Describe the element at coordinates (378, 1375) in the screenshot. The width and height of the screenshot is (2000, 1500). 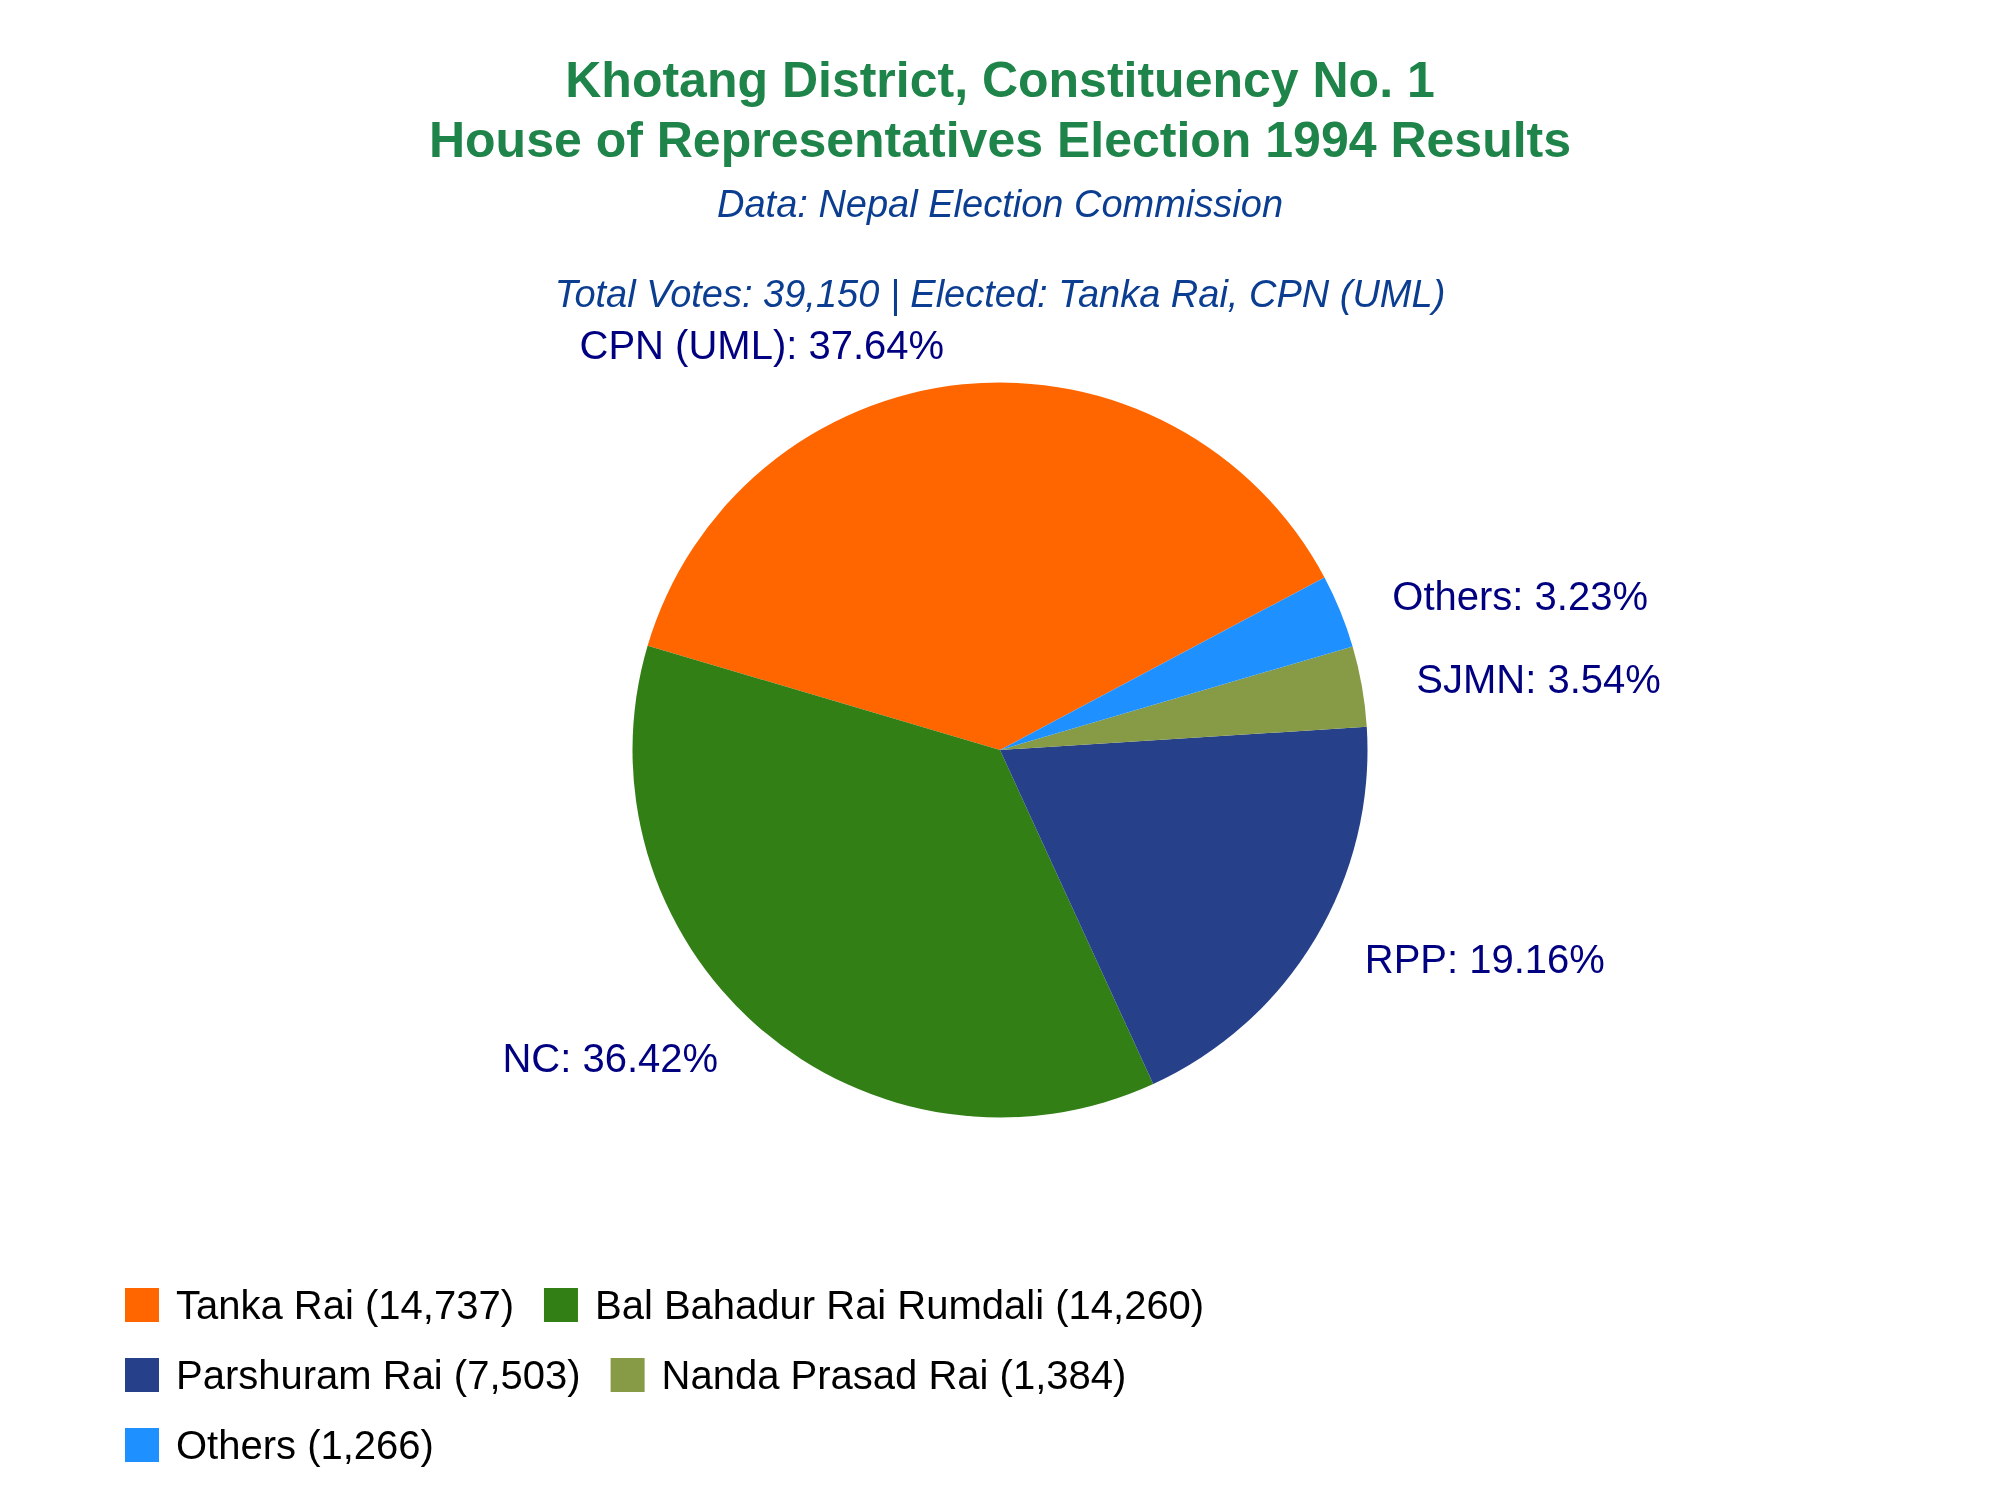
I see `legend-label: Parshuram Rai (7,503)` at that location.